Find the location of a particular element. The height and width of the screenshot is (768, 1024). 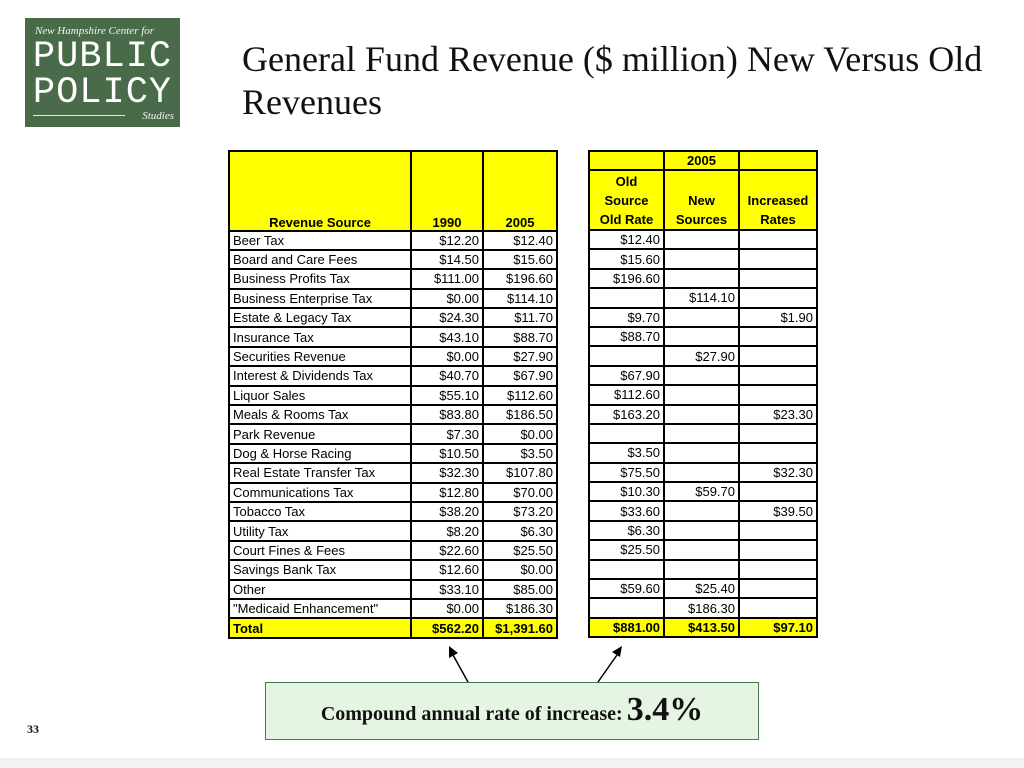

table-row: $75.50 $32.30 is located at coordinates (703, 472).